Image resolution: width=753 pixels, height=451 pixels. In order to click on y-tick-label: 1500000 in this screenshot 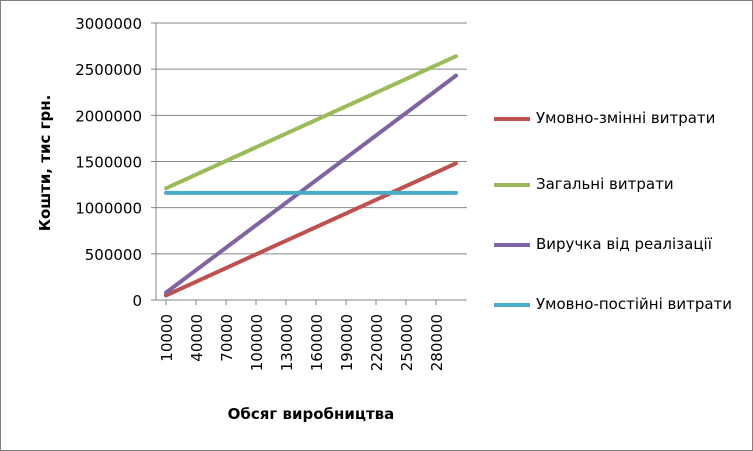, I will do `click(108, 163)`.